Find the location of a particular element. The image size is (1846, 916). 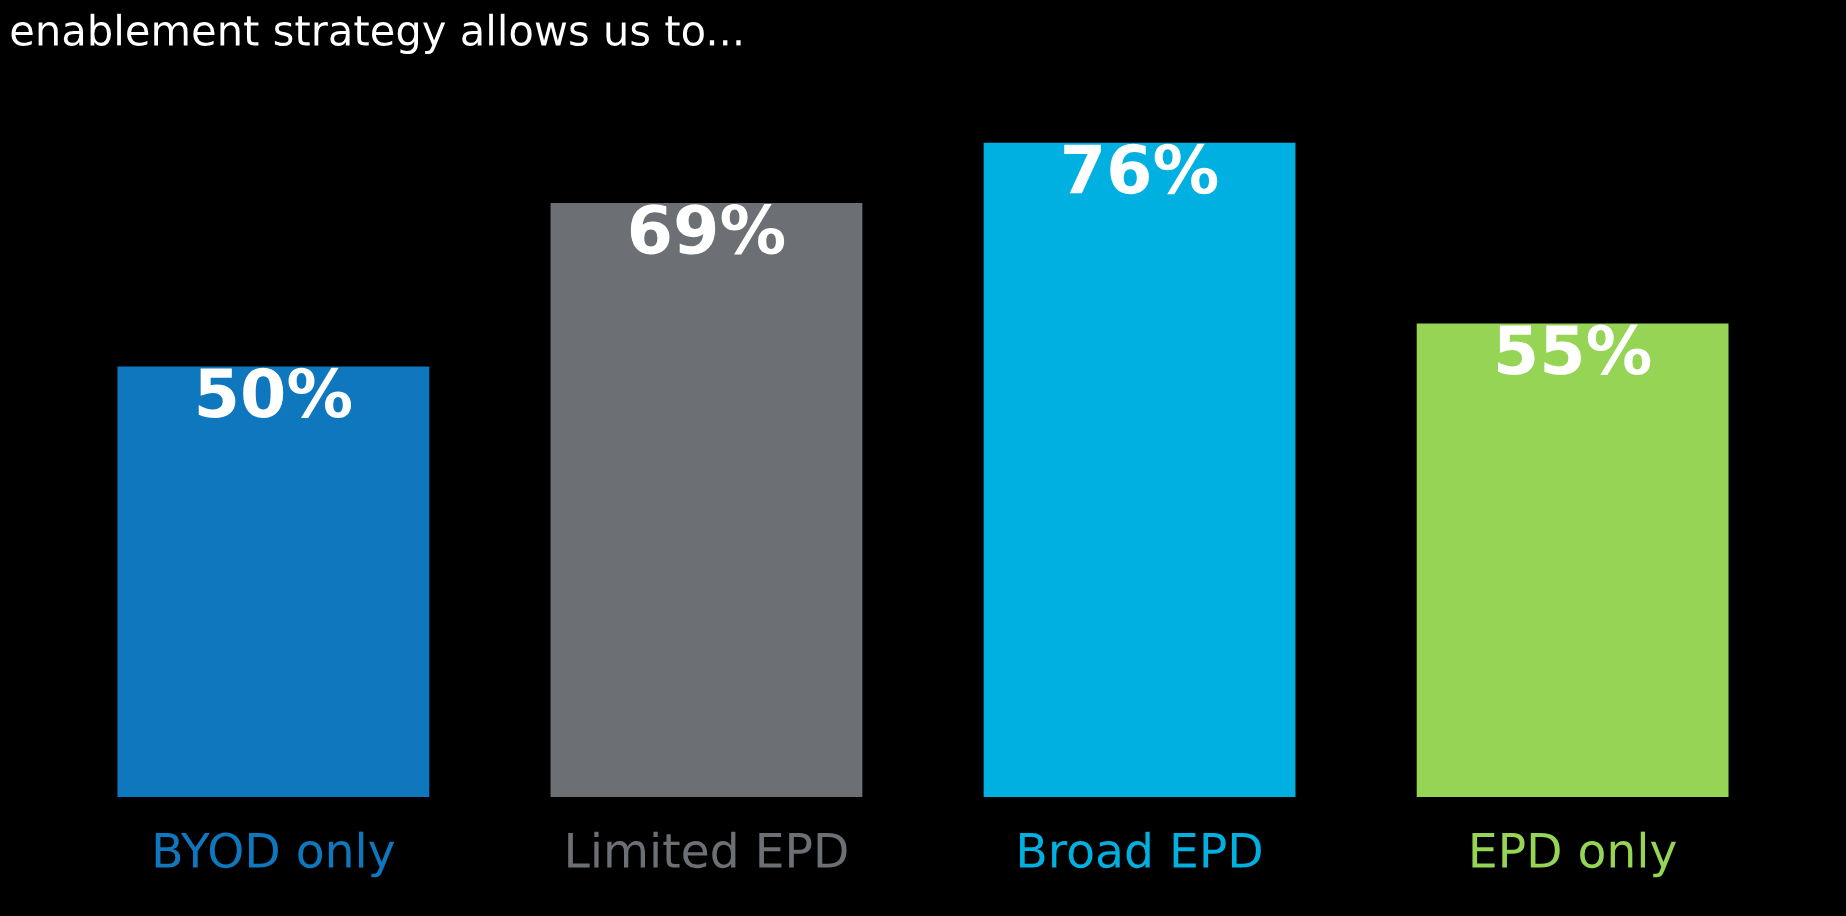

x-tick-label: BYOD only is located at coordinates (275, 854).